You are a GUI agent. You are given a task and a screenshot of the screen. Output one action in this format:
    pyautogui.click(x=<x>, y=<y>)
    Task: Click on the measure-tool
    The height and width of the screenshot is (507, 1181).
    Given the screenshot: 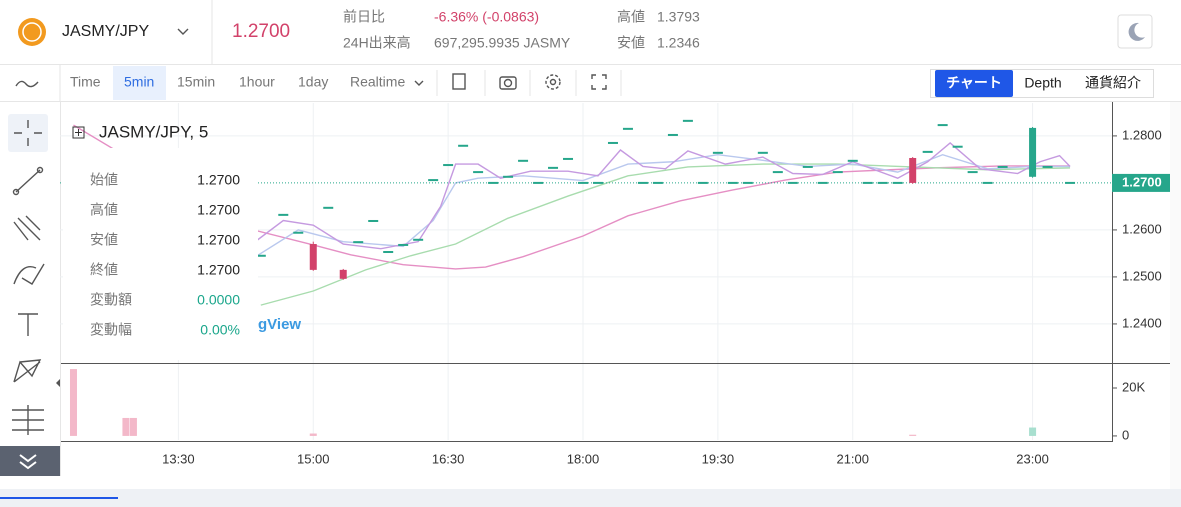 What is the action you would take?
    pyautogui.click(x=28, y=420)
    